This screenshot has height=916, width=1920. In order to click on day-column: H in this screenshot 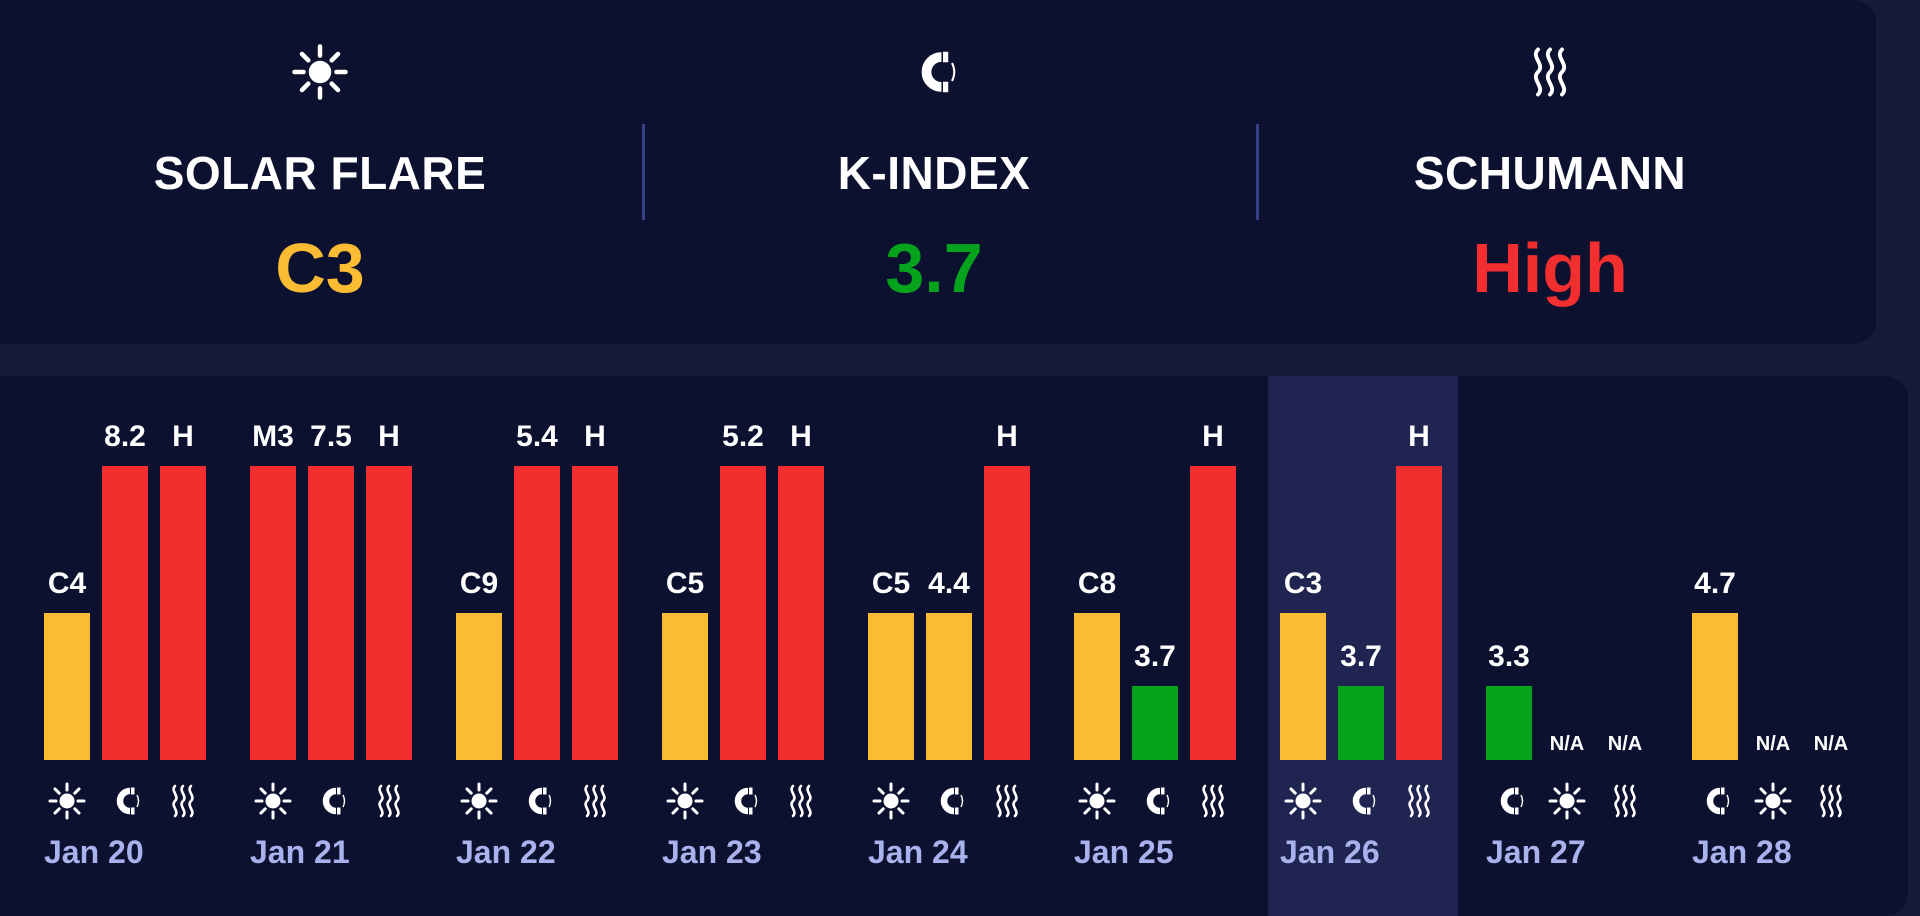, I will do `click(14, 646)`.